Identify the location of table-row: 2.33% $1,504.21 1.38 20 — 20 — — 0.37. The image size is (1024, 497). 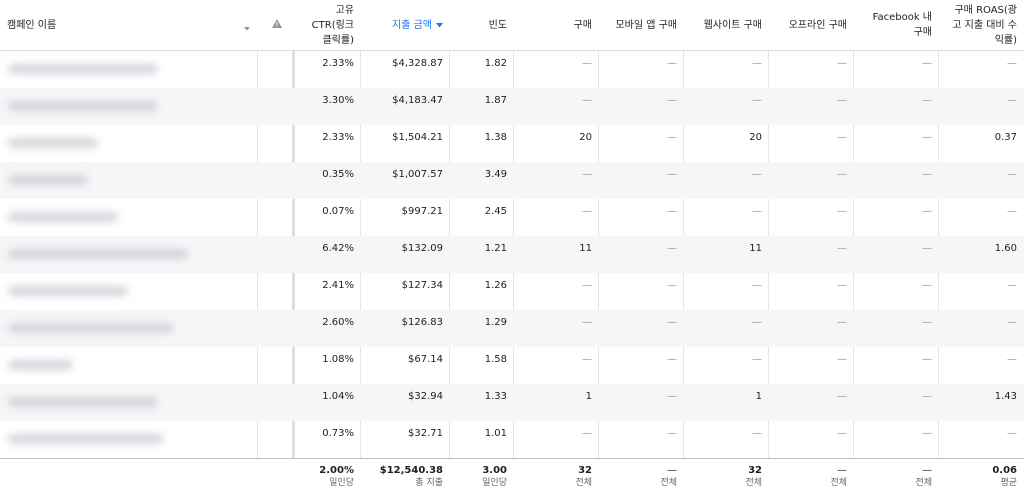
(512, 143).